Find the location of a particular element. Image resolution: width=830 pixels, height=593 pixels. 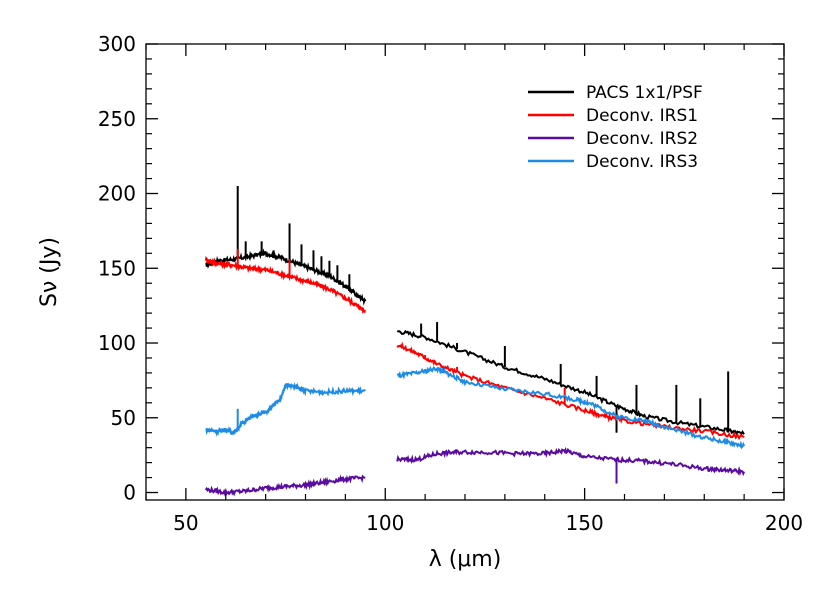

x-tick-label: 50 is located at coordinates (185, 523).